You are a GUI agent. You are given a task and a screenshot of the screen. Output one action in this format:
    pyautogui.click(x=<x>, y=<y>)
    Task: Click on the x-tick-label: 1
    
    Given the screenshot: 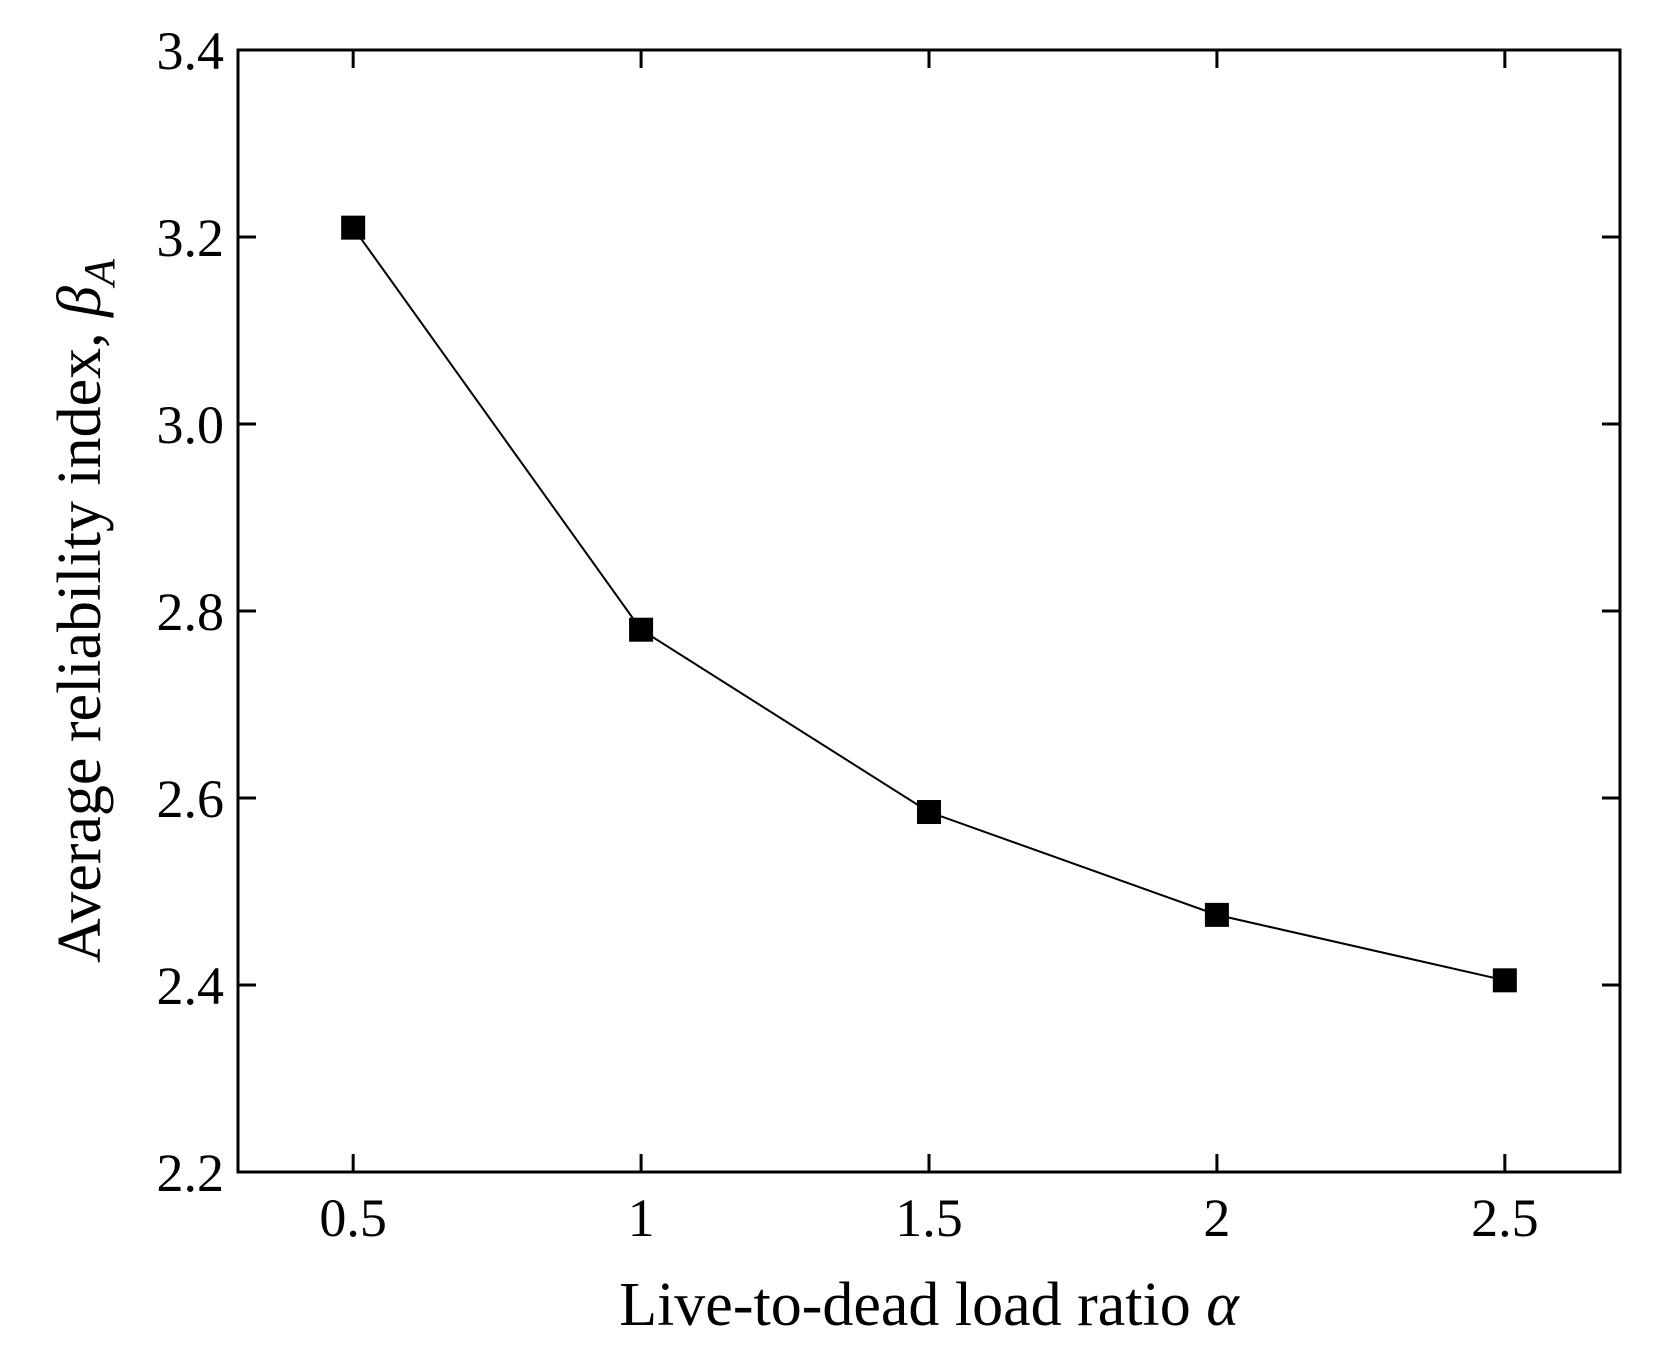 What is the action you would take?
    pyautogui.click(x=641, y=1218)
    